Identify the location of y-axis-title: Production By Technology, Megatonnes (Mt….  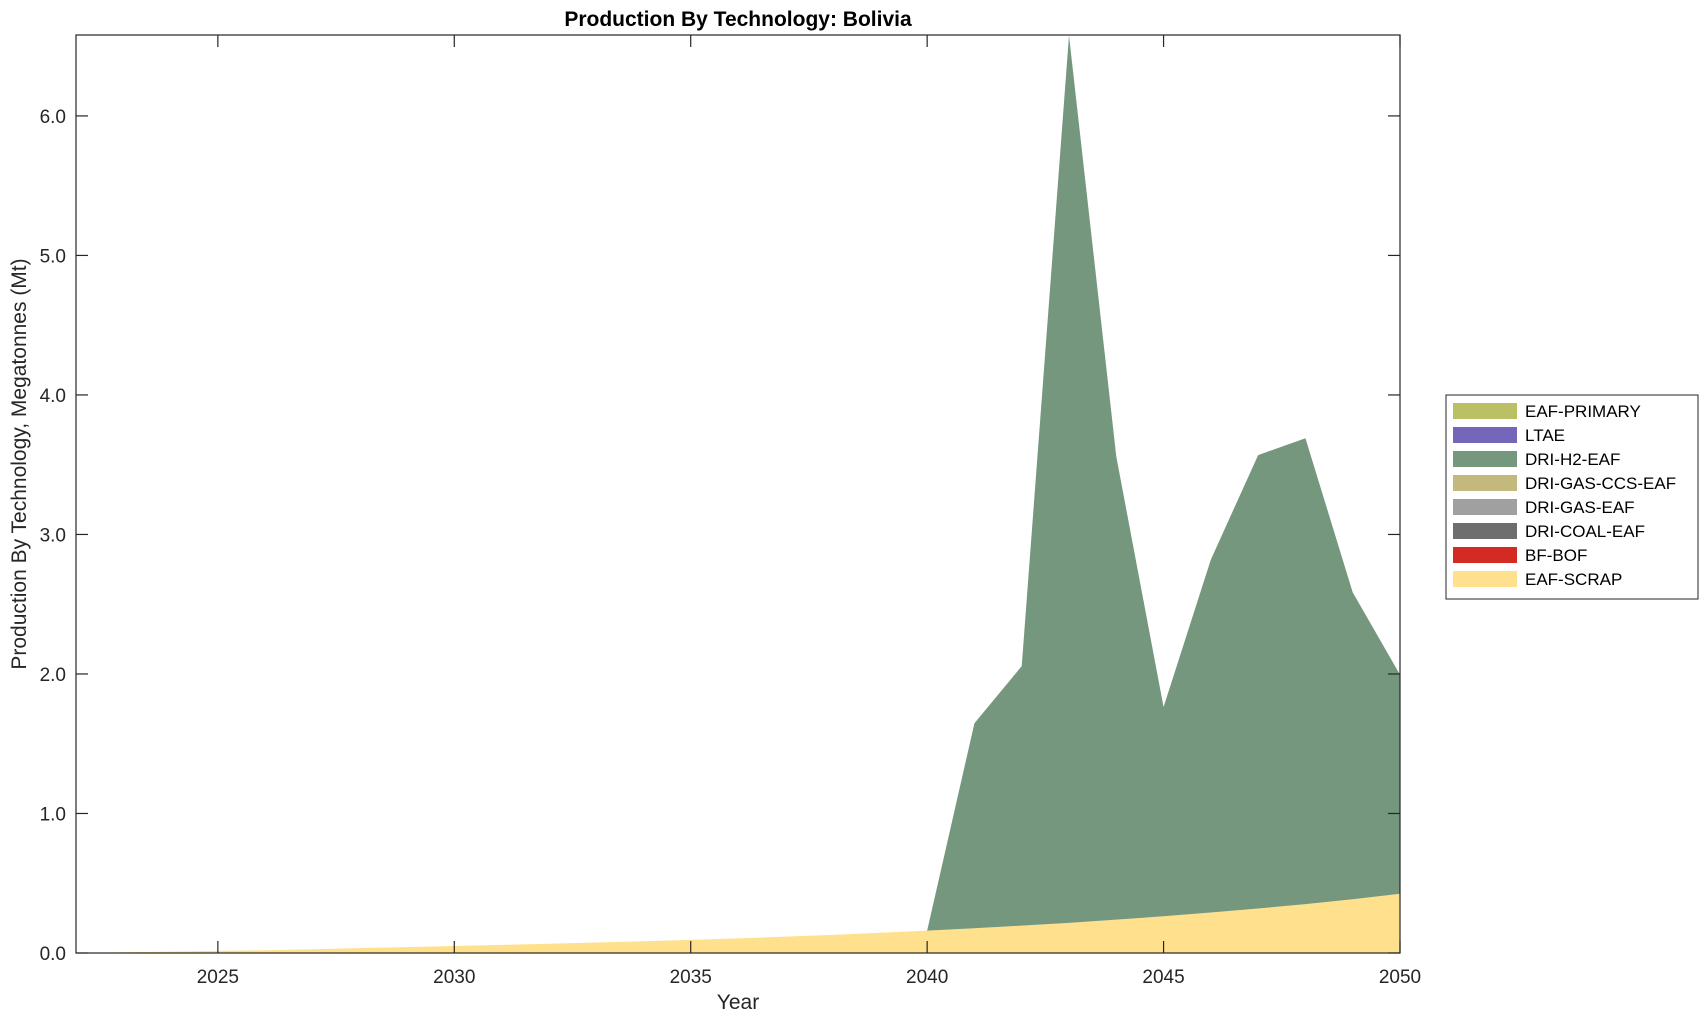
(19, 463).